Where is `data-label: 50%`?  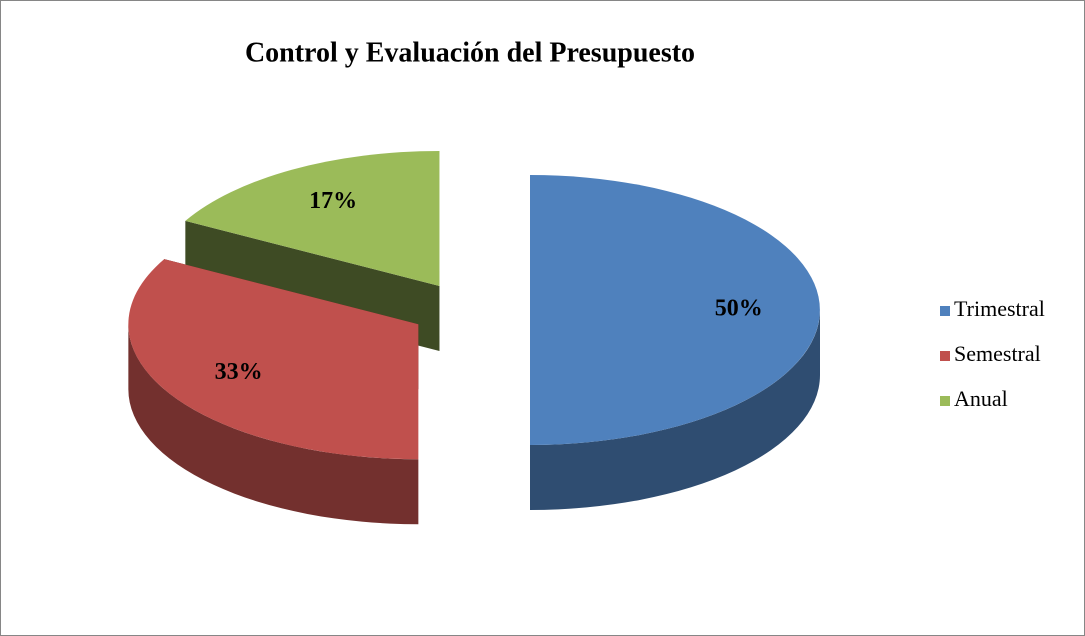 data-label: 50% is located at coordinates (739, 309).